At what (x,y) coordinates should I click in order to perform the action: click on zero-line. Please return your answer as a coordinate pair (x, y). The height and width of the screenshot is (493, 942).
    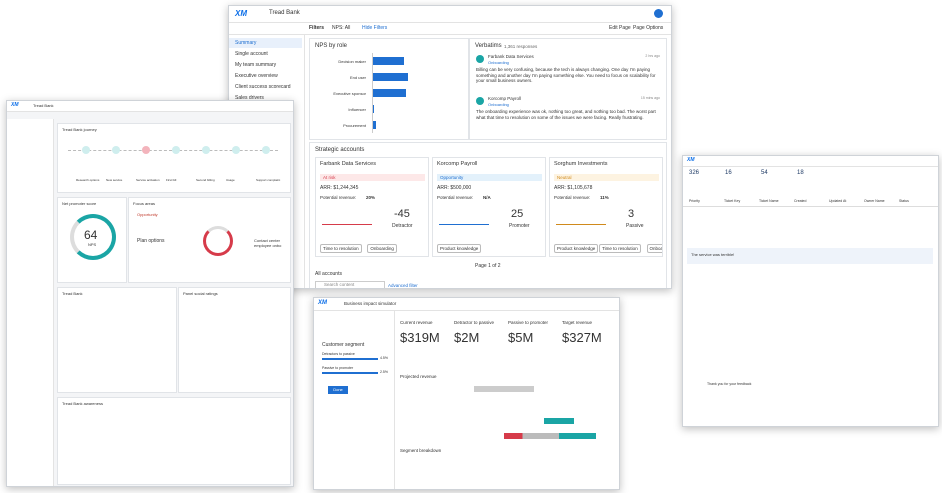
    Looking at the image, I should click on (372, 93).